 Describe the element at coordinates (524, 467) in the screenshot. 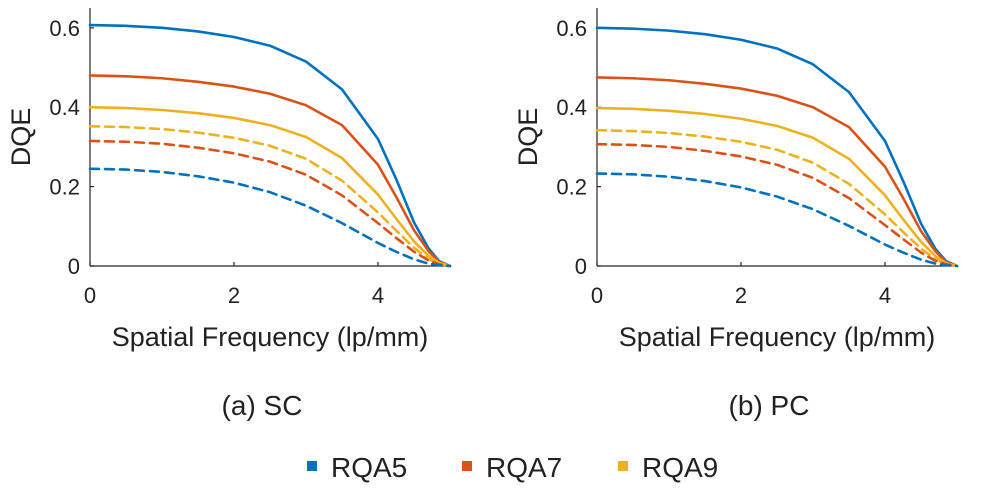

I see `legend-label-rqa7: RQA7` at that location.